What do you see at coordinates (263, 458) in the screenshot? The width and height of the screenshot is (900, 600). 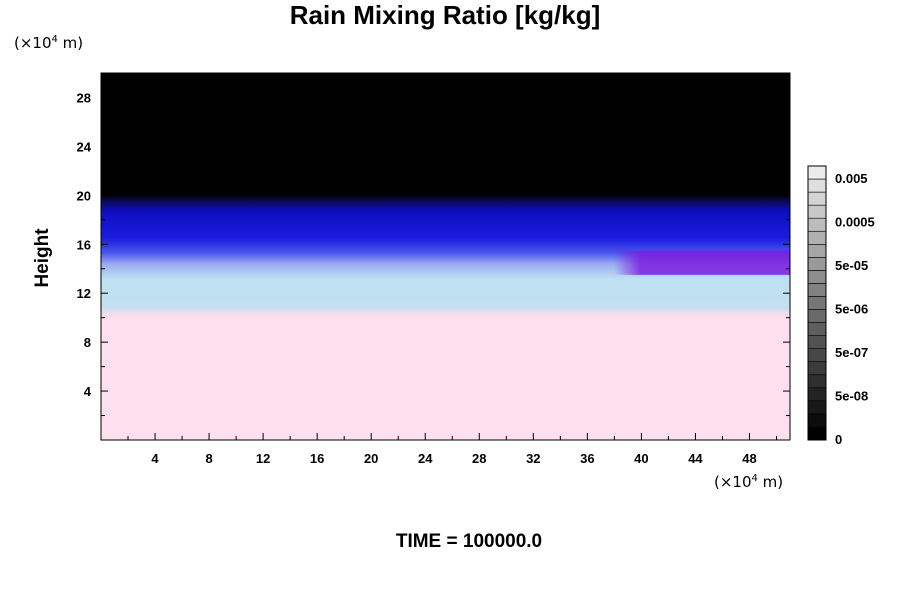 I see `x-tick-label: 12` at bounding box center [263, 458].